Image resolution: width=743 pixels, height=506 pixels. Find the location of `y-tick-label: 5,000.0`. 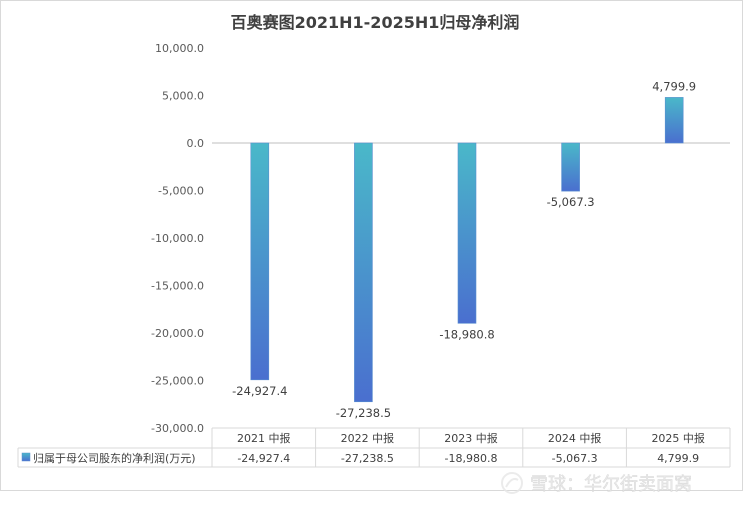

y-tick-label: 5,000.0 is located at coordinates (183, 96).